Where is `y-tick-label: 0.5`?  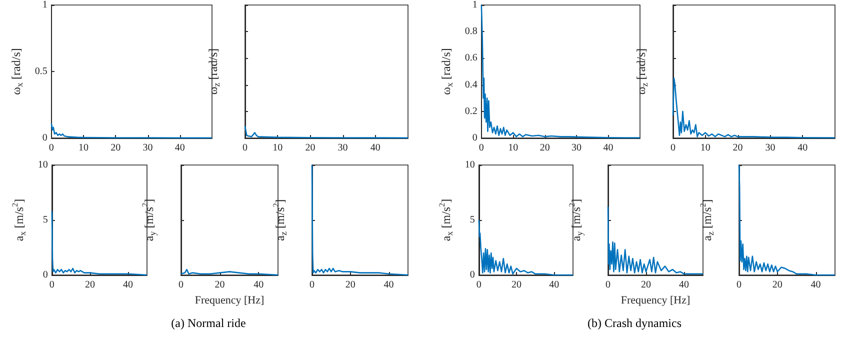
y-tick-label: 0.5 is located at coordinates (41, 71).